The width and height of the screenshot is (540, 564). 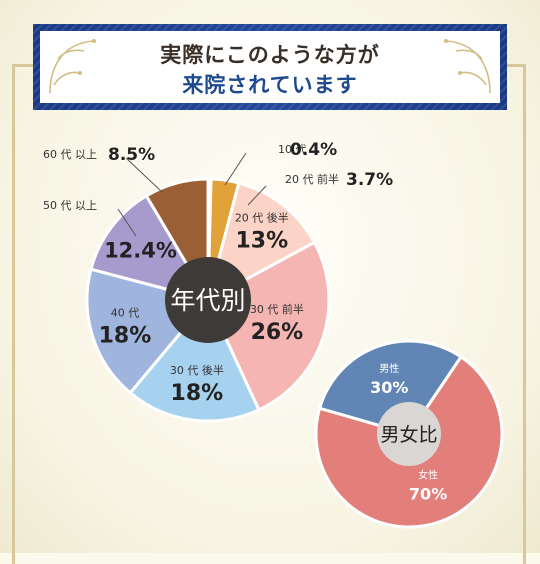 I want to click on slice-label: 50 代 以上, so click(x=70, y=205).